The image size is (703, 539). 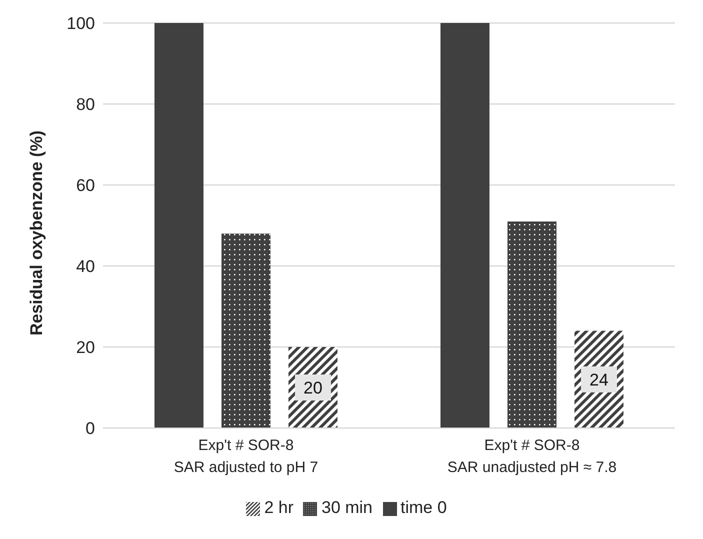 I want to click on data-label: 24, so click(x=599, y=380).